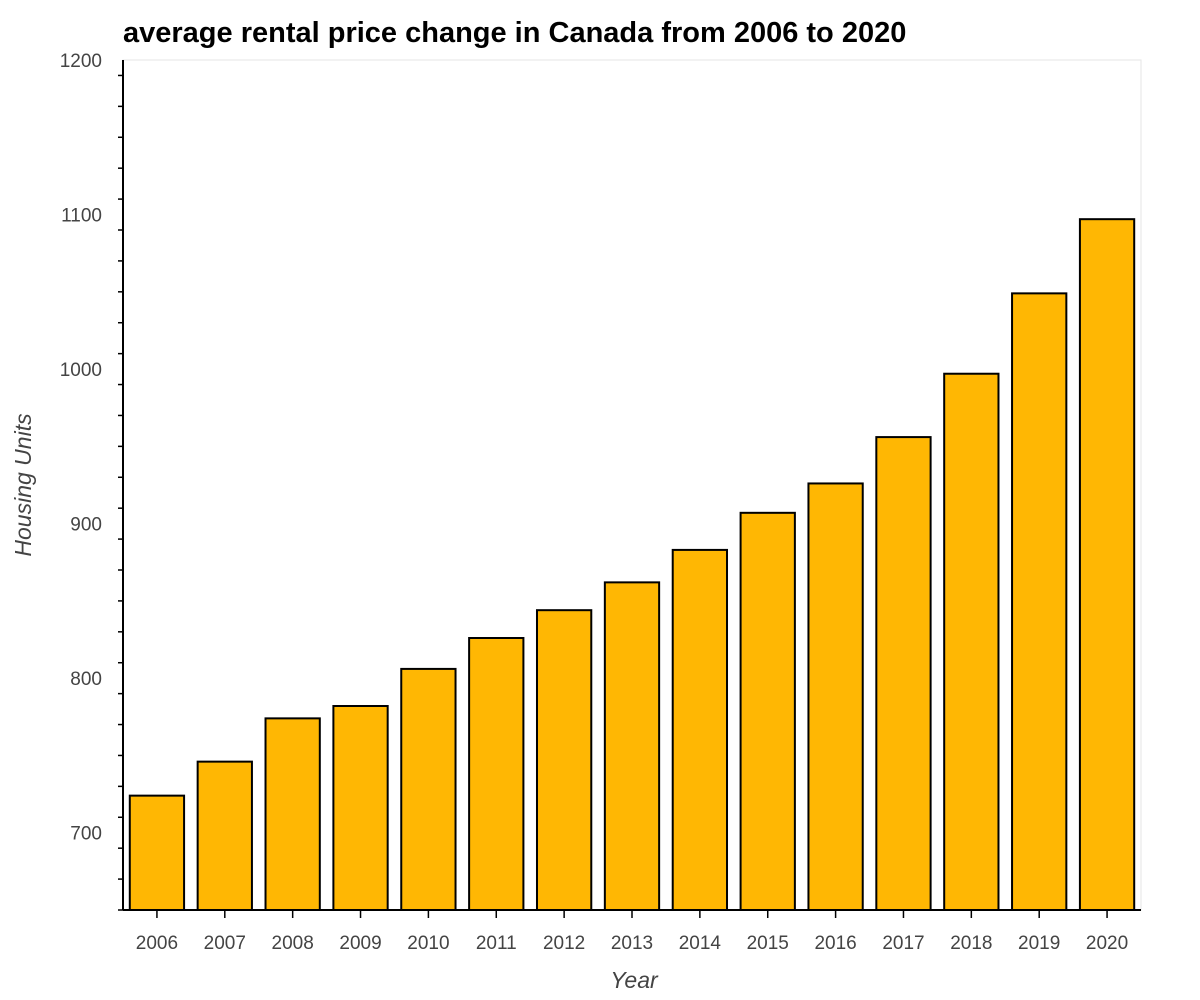 The image size is (1200, 1000). Describe the element at coordinates (293, 943) in the screenshot. I see `x-tick-label: 2008` at that location.